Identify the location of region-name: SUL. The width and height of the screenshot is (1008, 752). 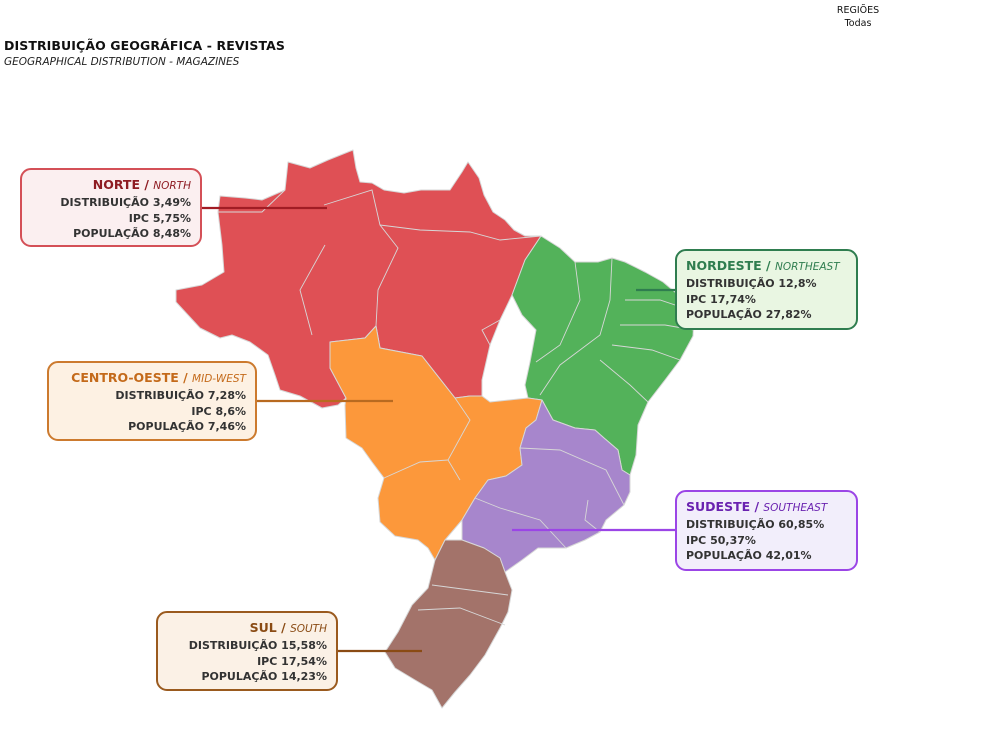
(263, 627).